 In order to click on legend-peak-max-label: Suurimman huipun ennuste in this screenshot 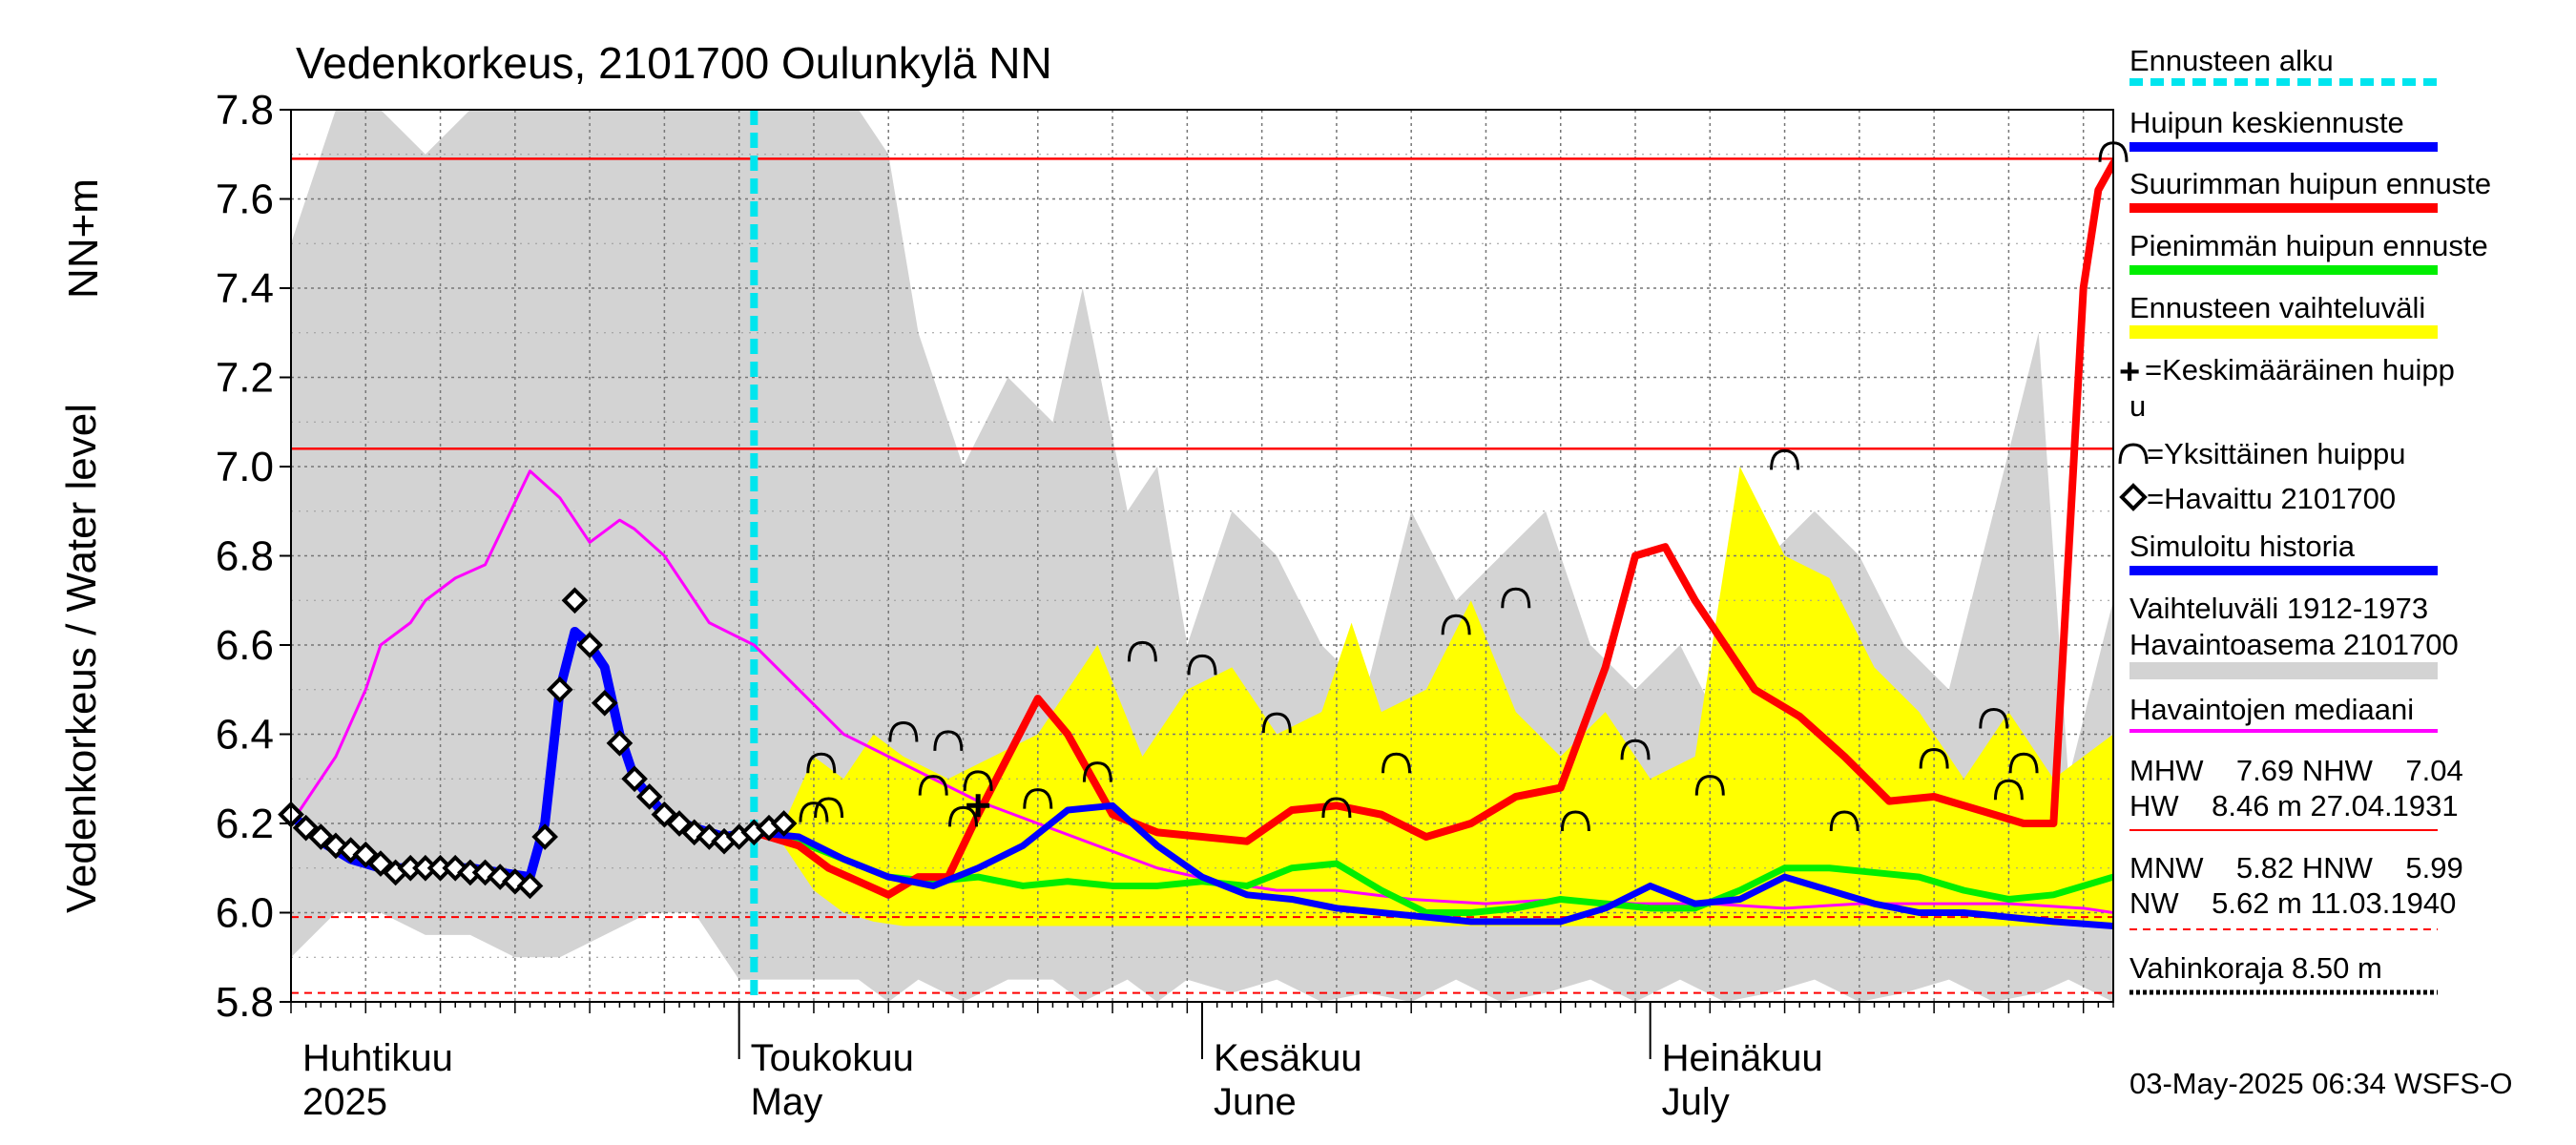, I will do `click(2310, 184)`.